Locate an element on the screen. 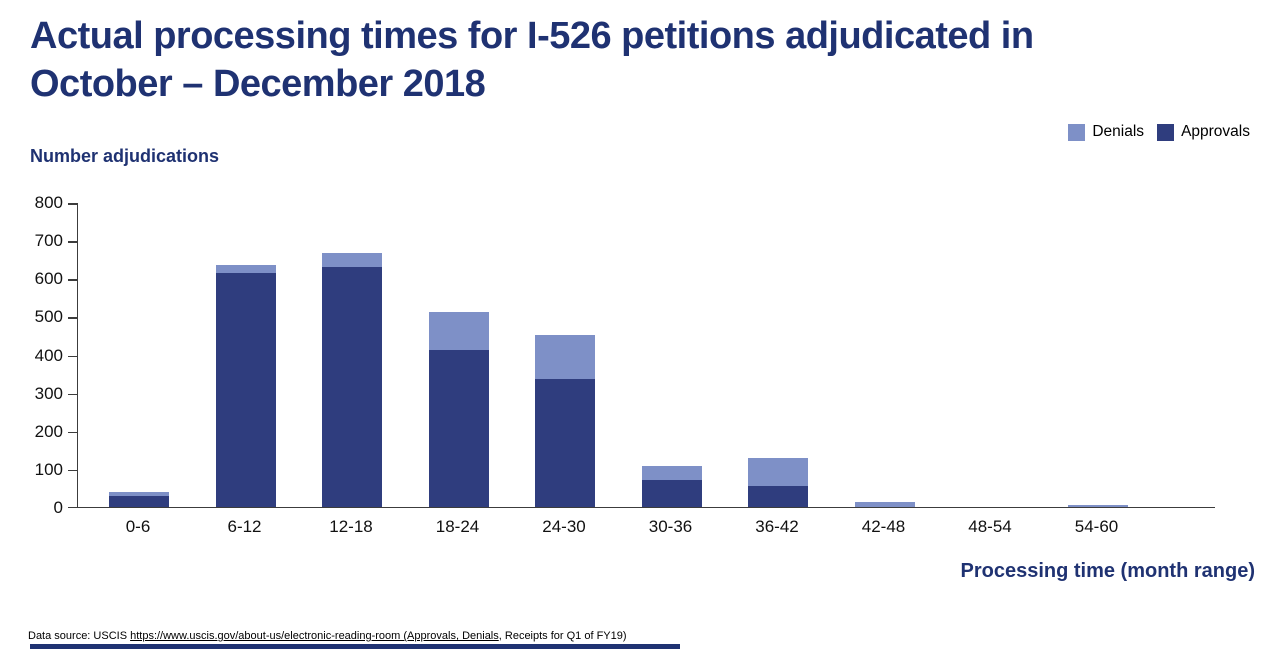 Image resolution: width=1280 pixels, height=649 pixels. legend-swatch-approvals is located at coordinates (1166, 132).